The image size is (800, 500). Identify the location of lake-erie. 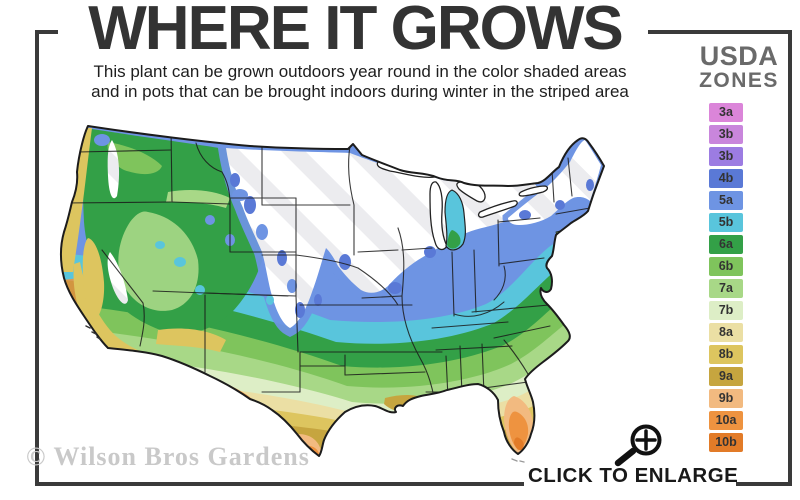
(497, 209).